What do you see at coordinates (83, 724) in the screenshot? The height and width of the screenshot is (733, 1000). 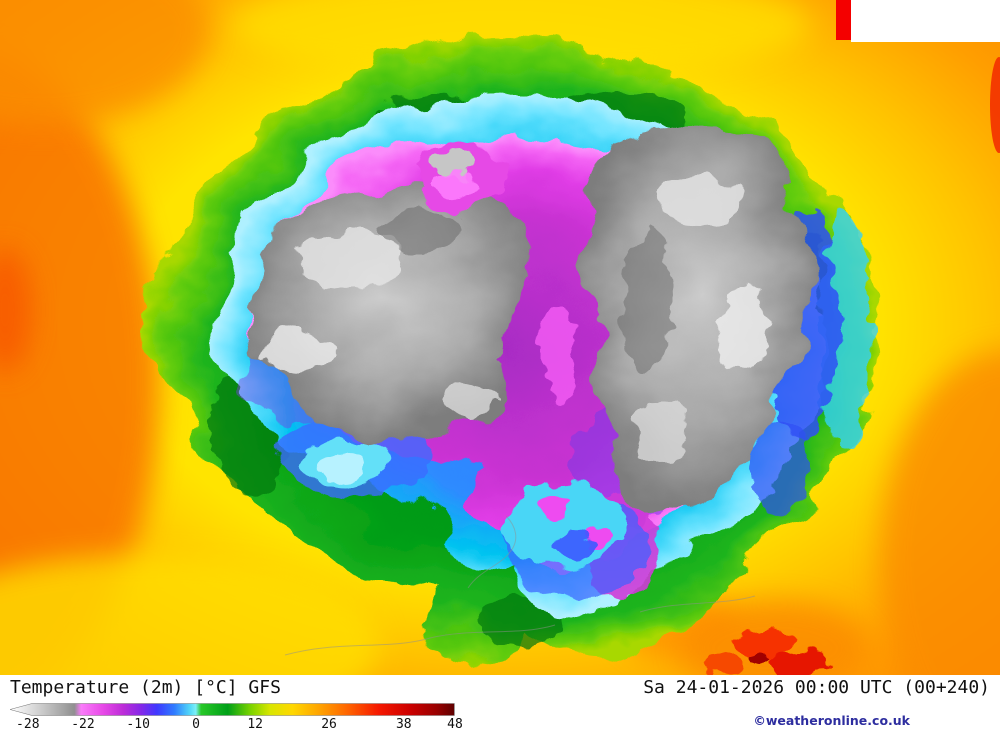 I see `scale-tick-label: -22` at bounding box center [83, 724].